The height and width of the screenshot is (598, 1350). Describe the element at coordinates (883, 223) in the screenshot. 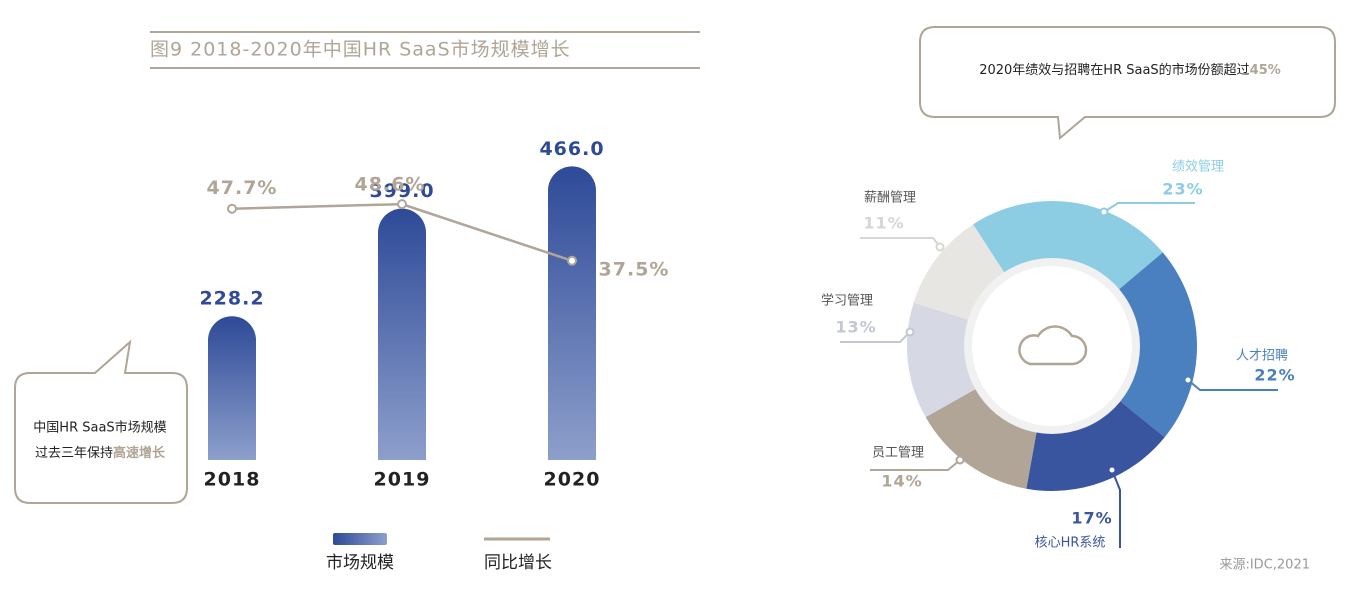

I see `value-label: 11%` at that location.